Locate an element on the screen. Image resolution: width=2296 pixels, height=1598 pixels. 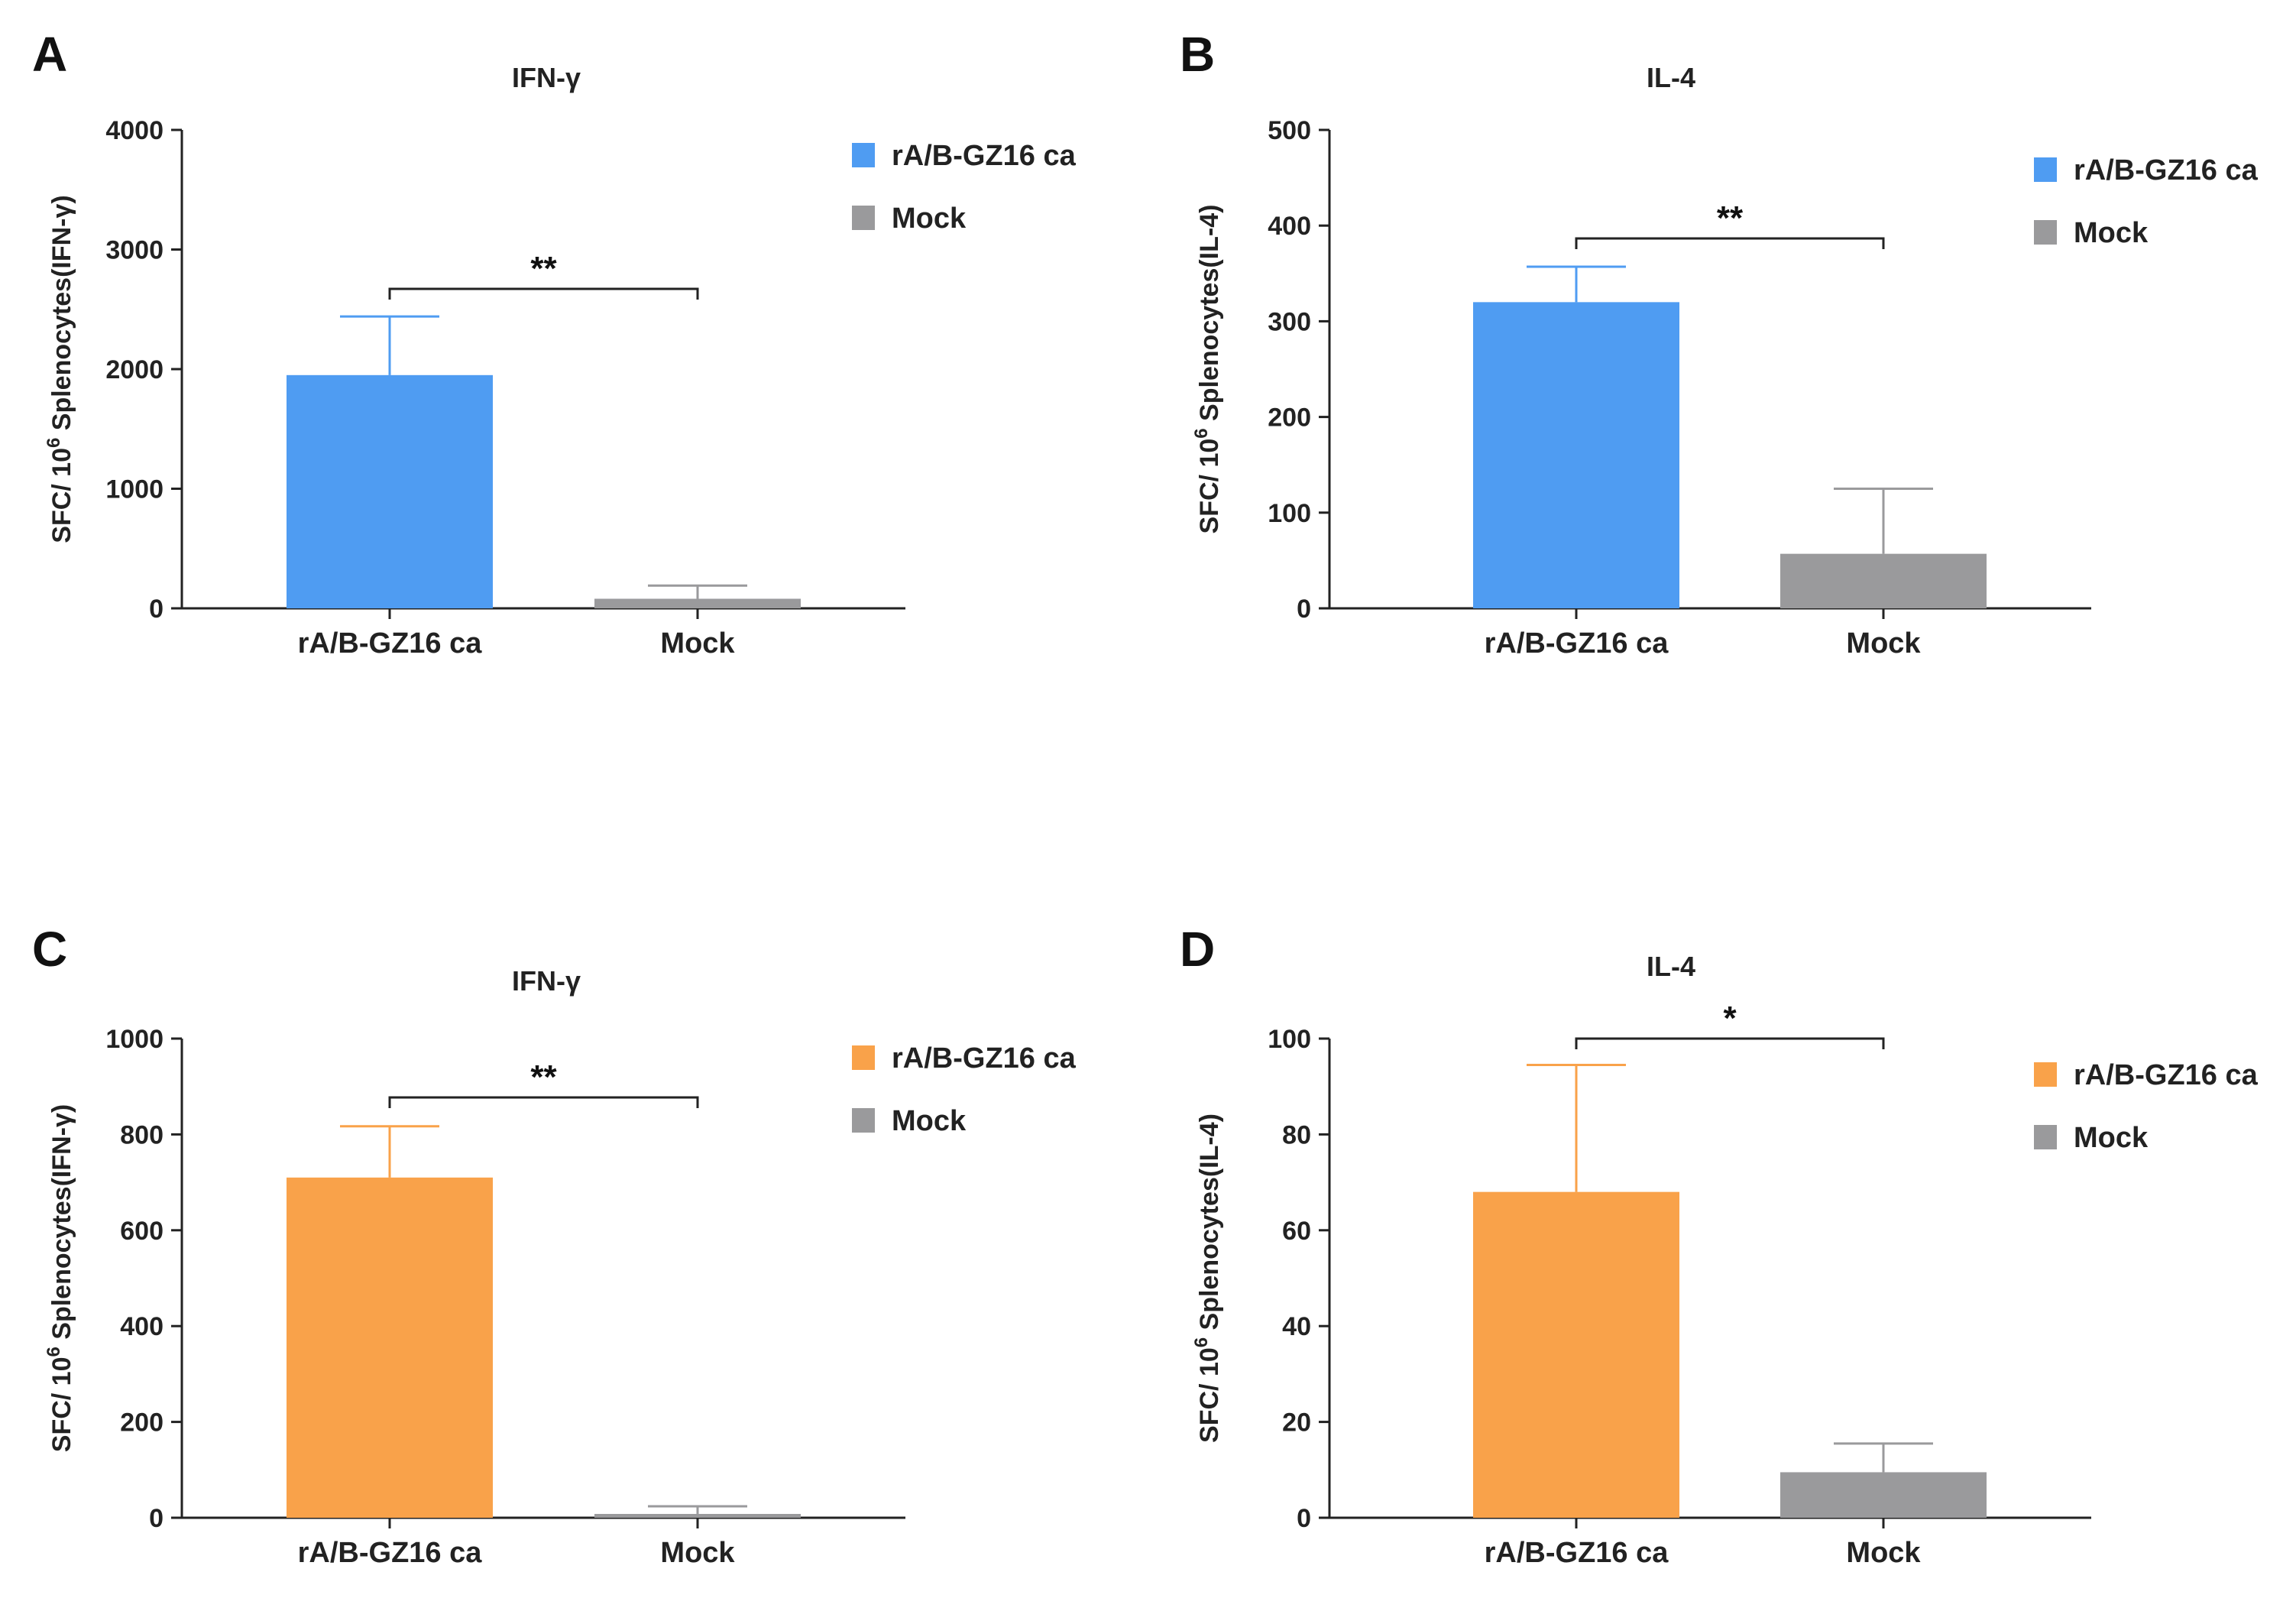
y-tick-label: 40 is located at coordinates (1297, 1327).